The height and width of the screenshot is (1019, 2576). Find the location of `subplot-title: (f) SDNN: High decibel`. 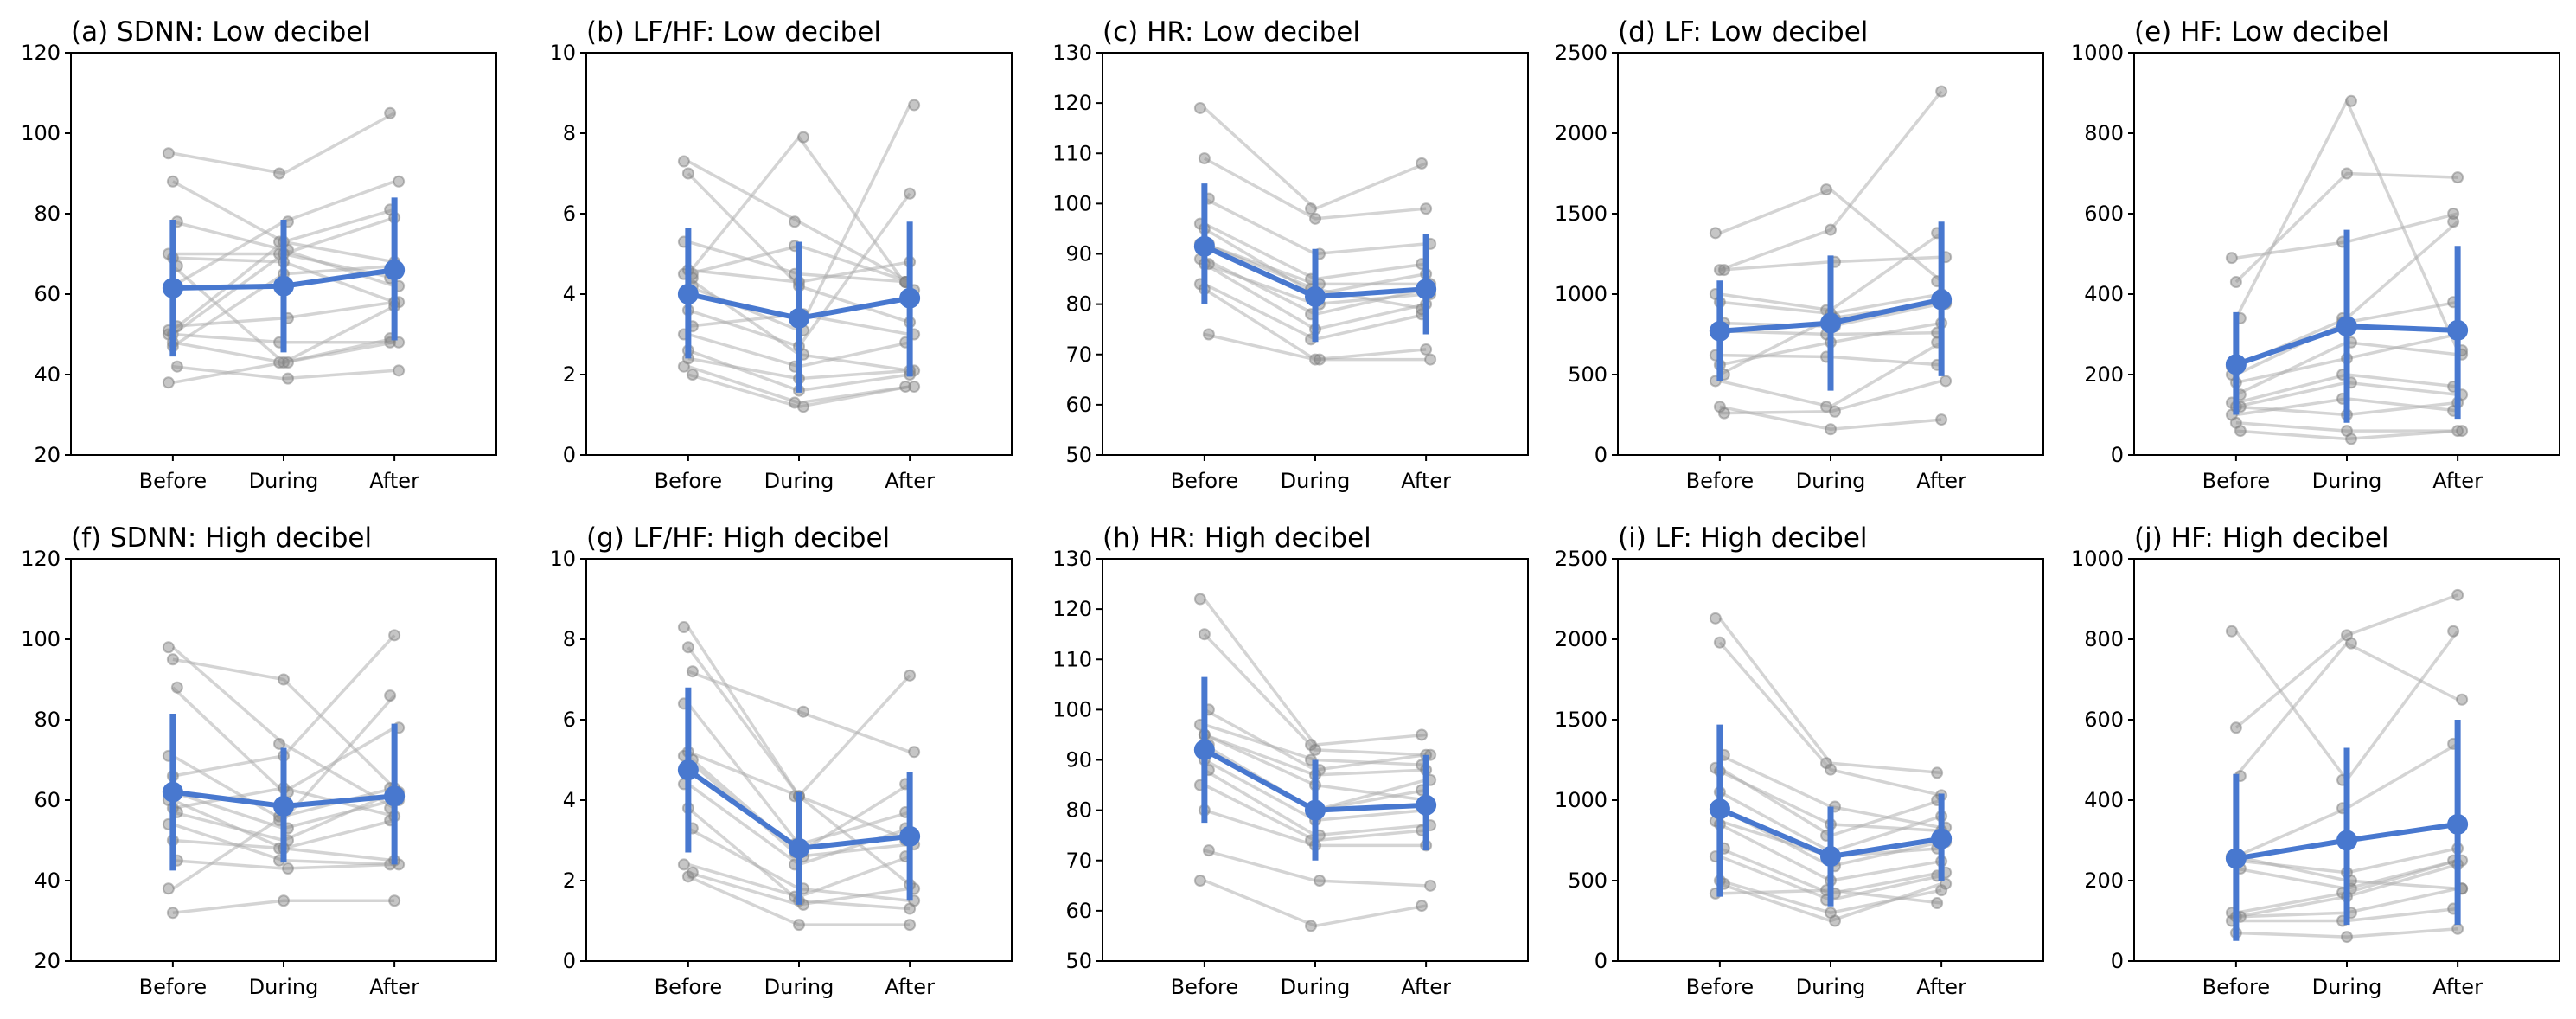

subplot-title: (f) SDNN: High decibel is located at coordinates (221, 538).